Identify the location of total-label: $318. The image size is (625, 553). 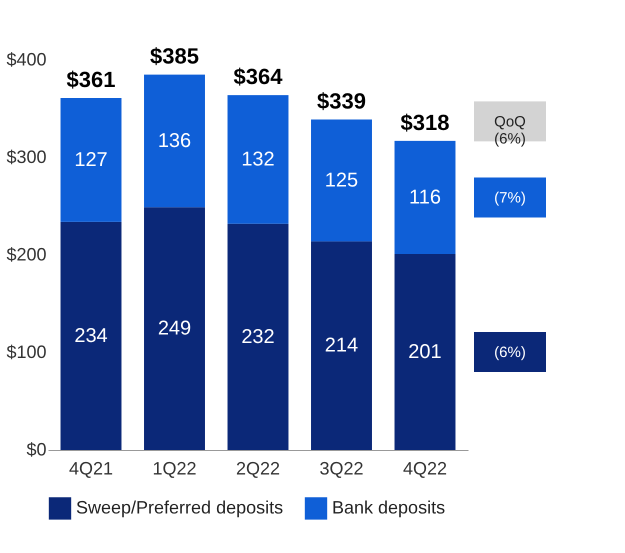
(425, 122).